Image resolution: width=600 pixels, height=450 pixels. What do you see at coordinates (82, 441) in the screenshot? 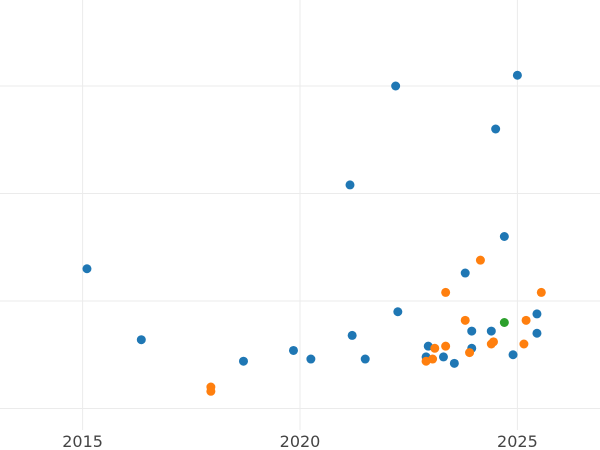
I see `x-tick-label-2015: 2015` at bounding box center [82, 441].